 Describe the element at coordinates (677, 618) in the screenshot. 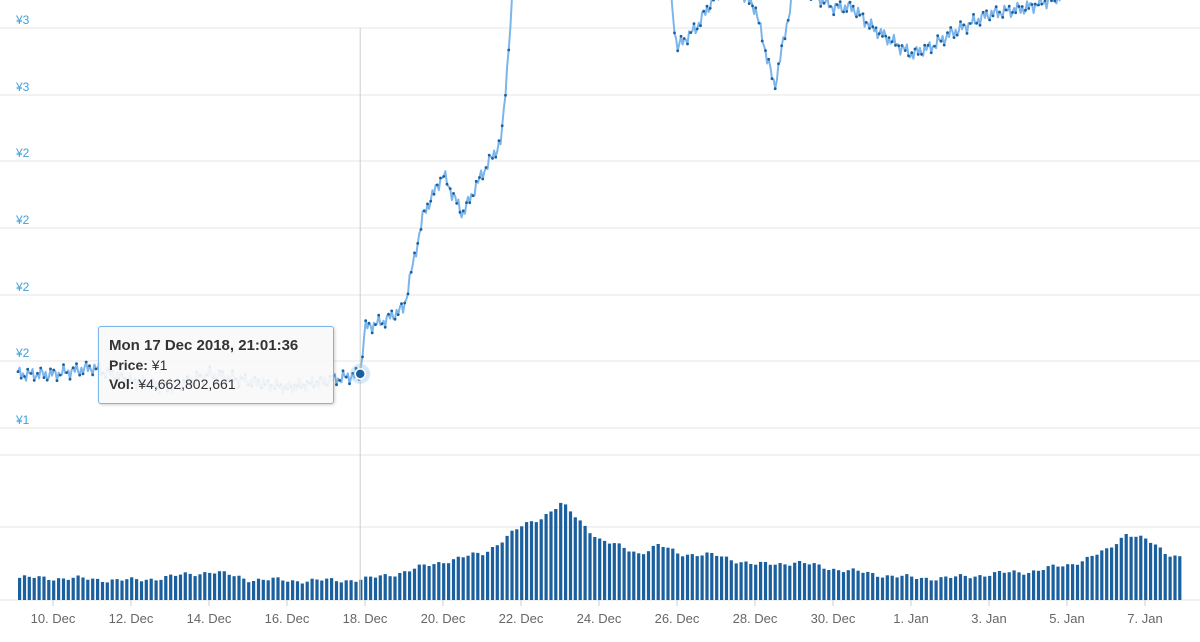

I see `date-axis-tick-label: 26. Dec` at that location.